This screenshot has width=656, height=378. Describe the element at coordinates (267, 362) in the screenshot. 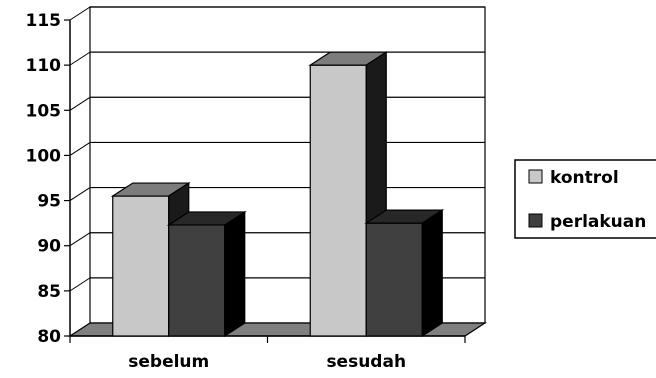

I see `x-tick-labels: sebelum sesudah` at that location.